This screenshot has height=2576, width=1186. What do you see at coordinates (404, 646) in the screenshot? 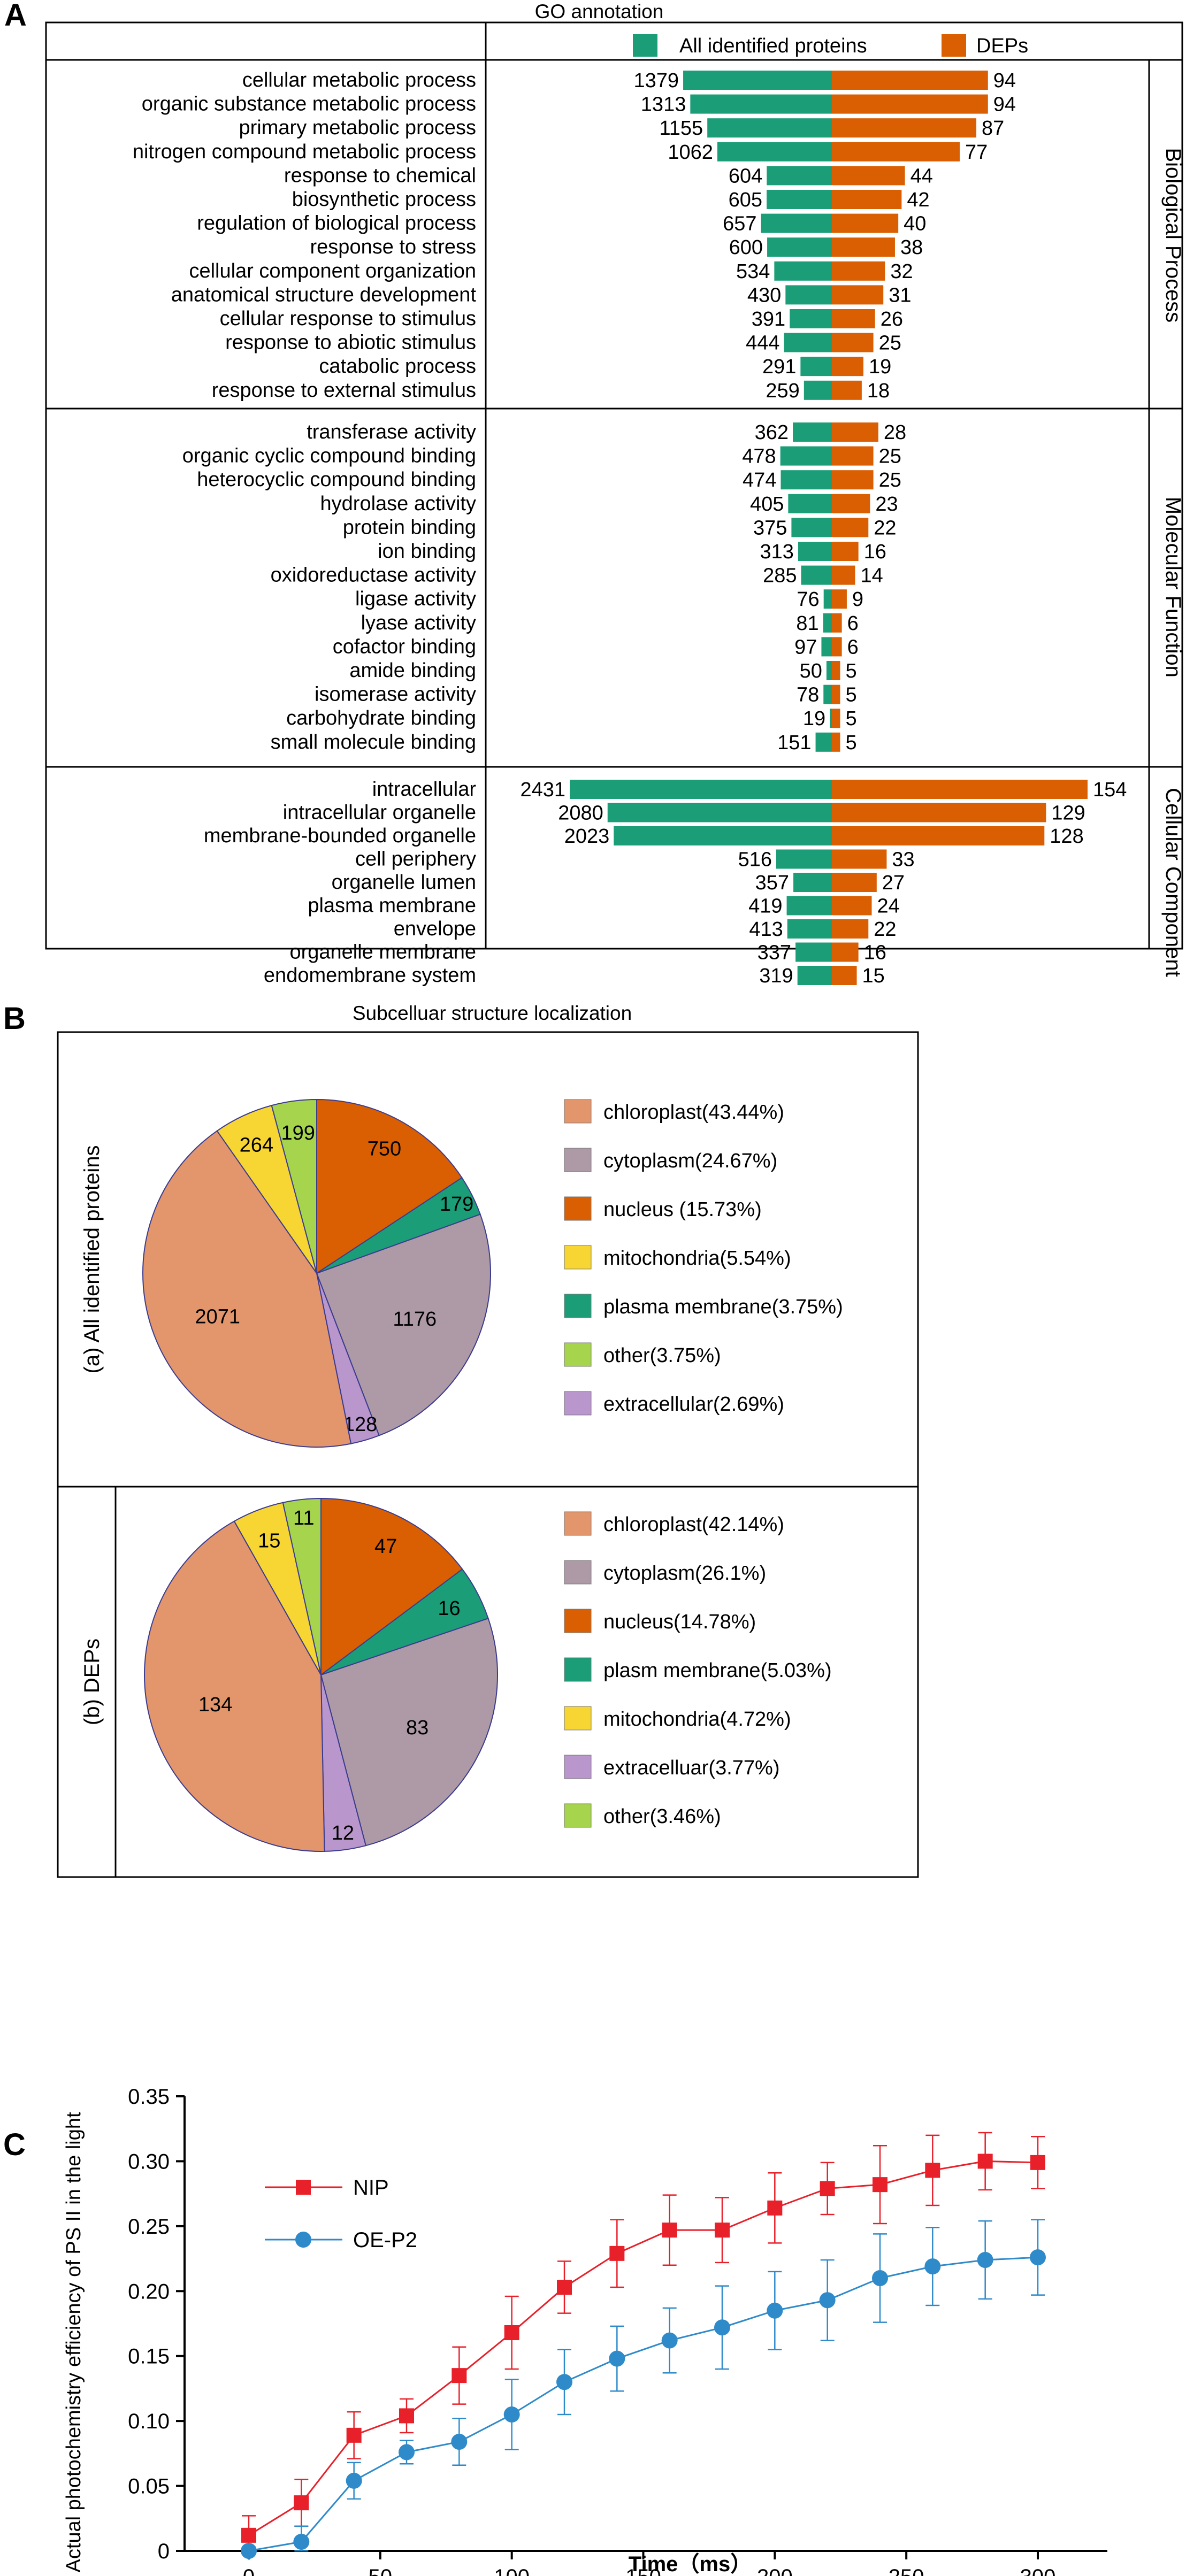
I see `go-category-label: cofactor binding` at bounding box center [404, 646].